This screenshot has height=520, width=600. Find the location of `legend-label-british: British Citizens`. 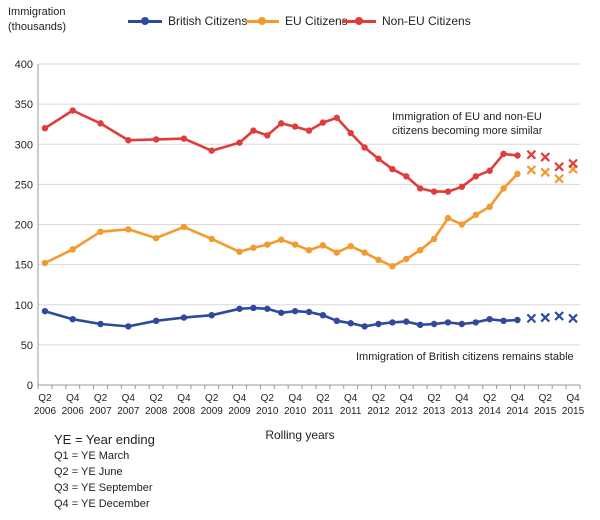

legend-label-british: British Citizens is located at coordinates (208, 21).